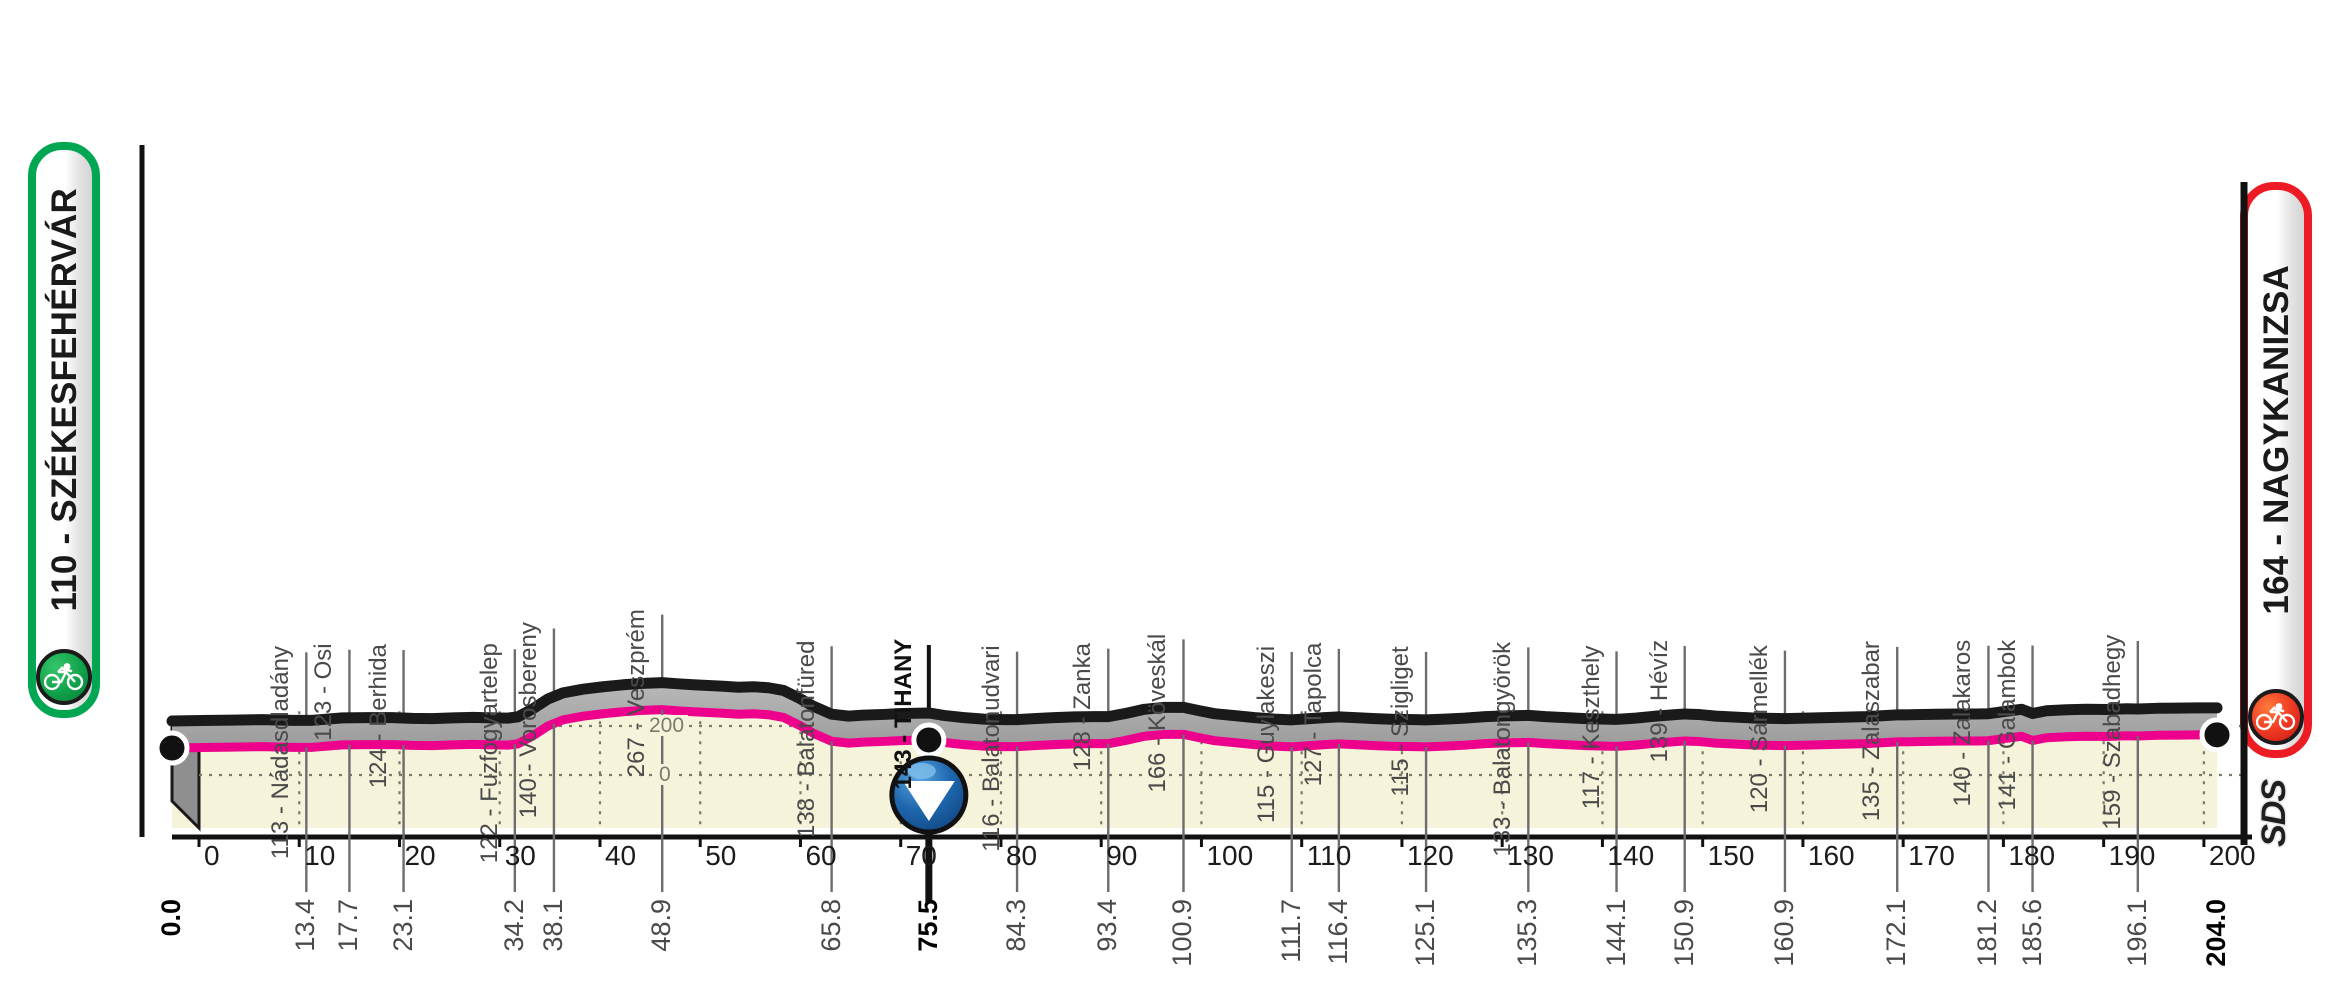  I want to click on distance-label: 144.1, so click(1615, 933).